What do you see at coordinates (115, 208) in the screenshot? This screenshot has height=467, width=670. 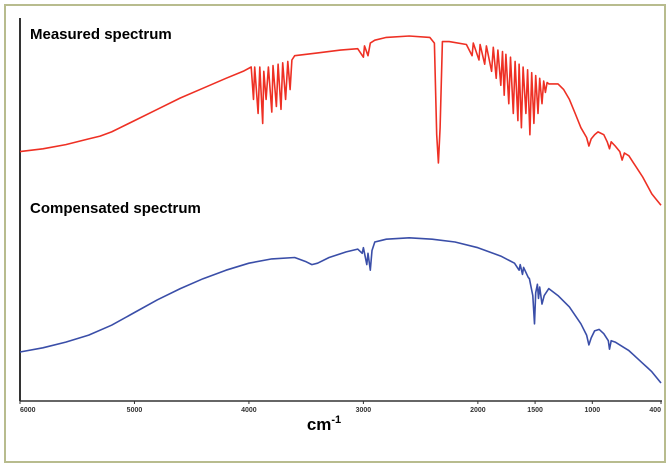 I see `series-label-compensated: Compensated spectrum` at bounding box center [115, 208].